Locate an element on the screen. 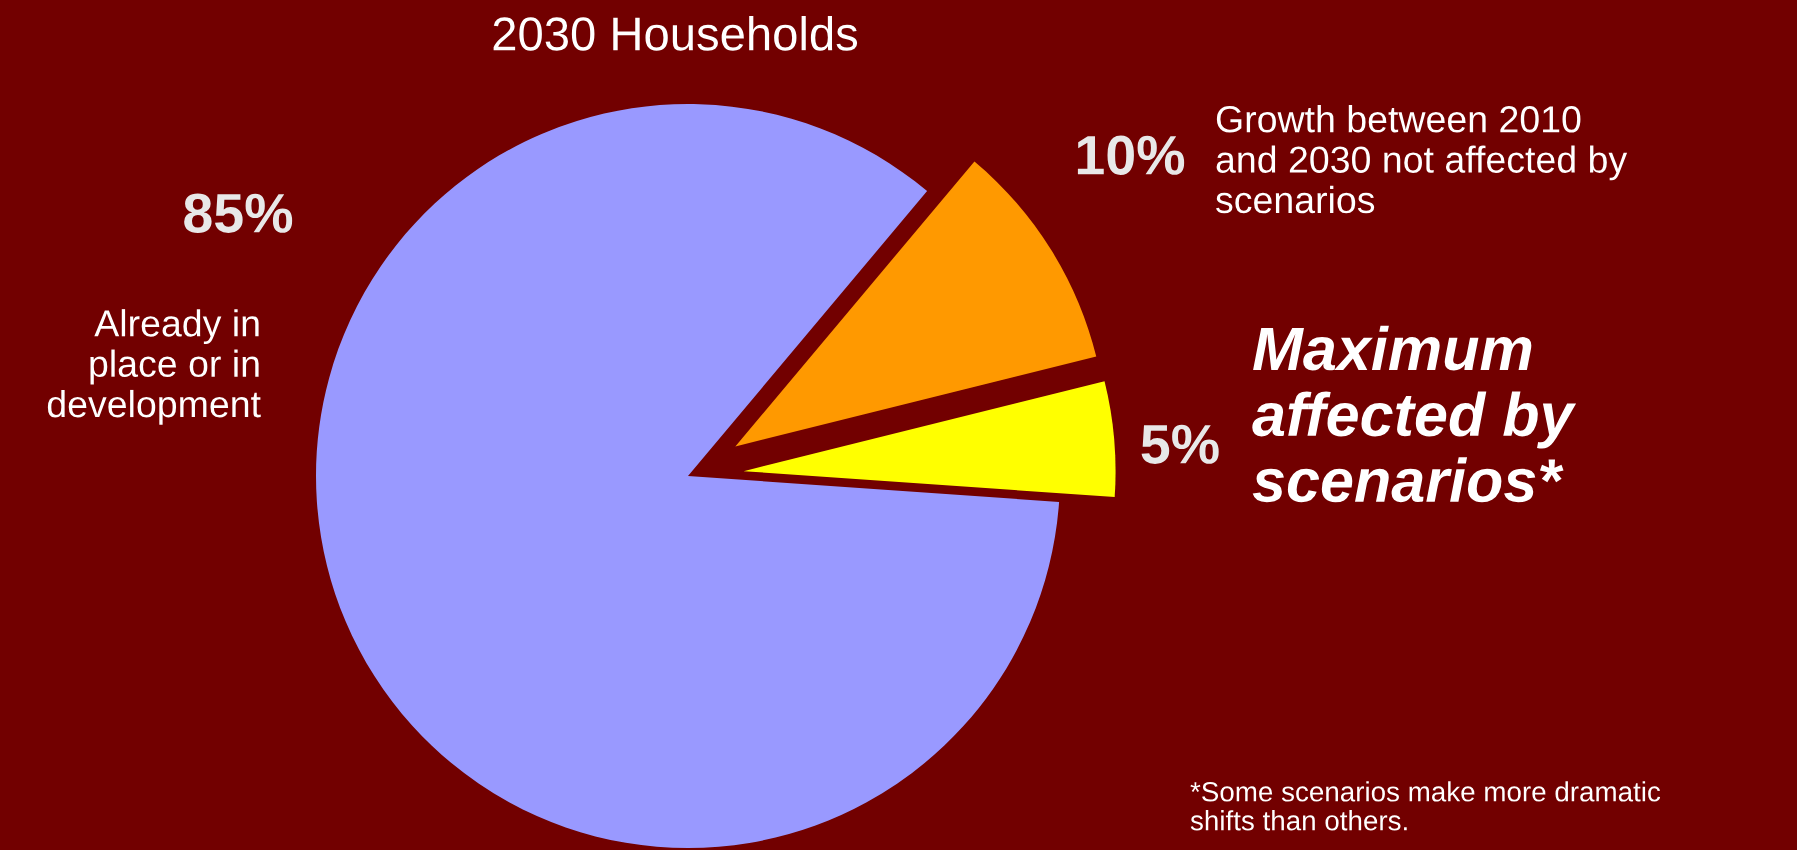 The image size is (1797, 850). data-label: 85% is located at coordinates (238, 213).